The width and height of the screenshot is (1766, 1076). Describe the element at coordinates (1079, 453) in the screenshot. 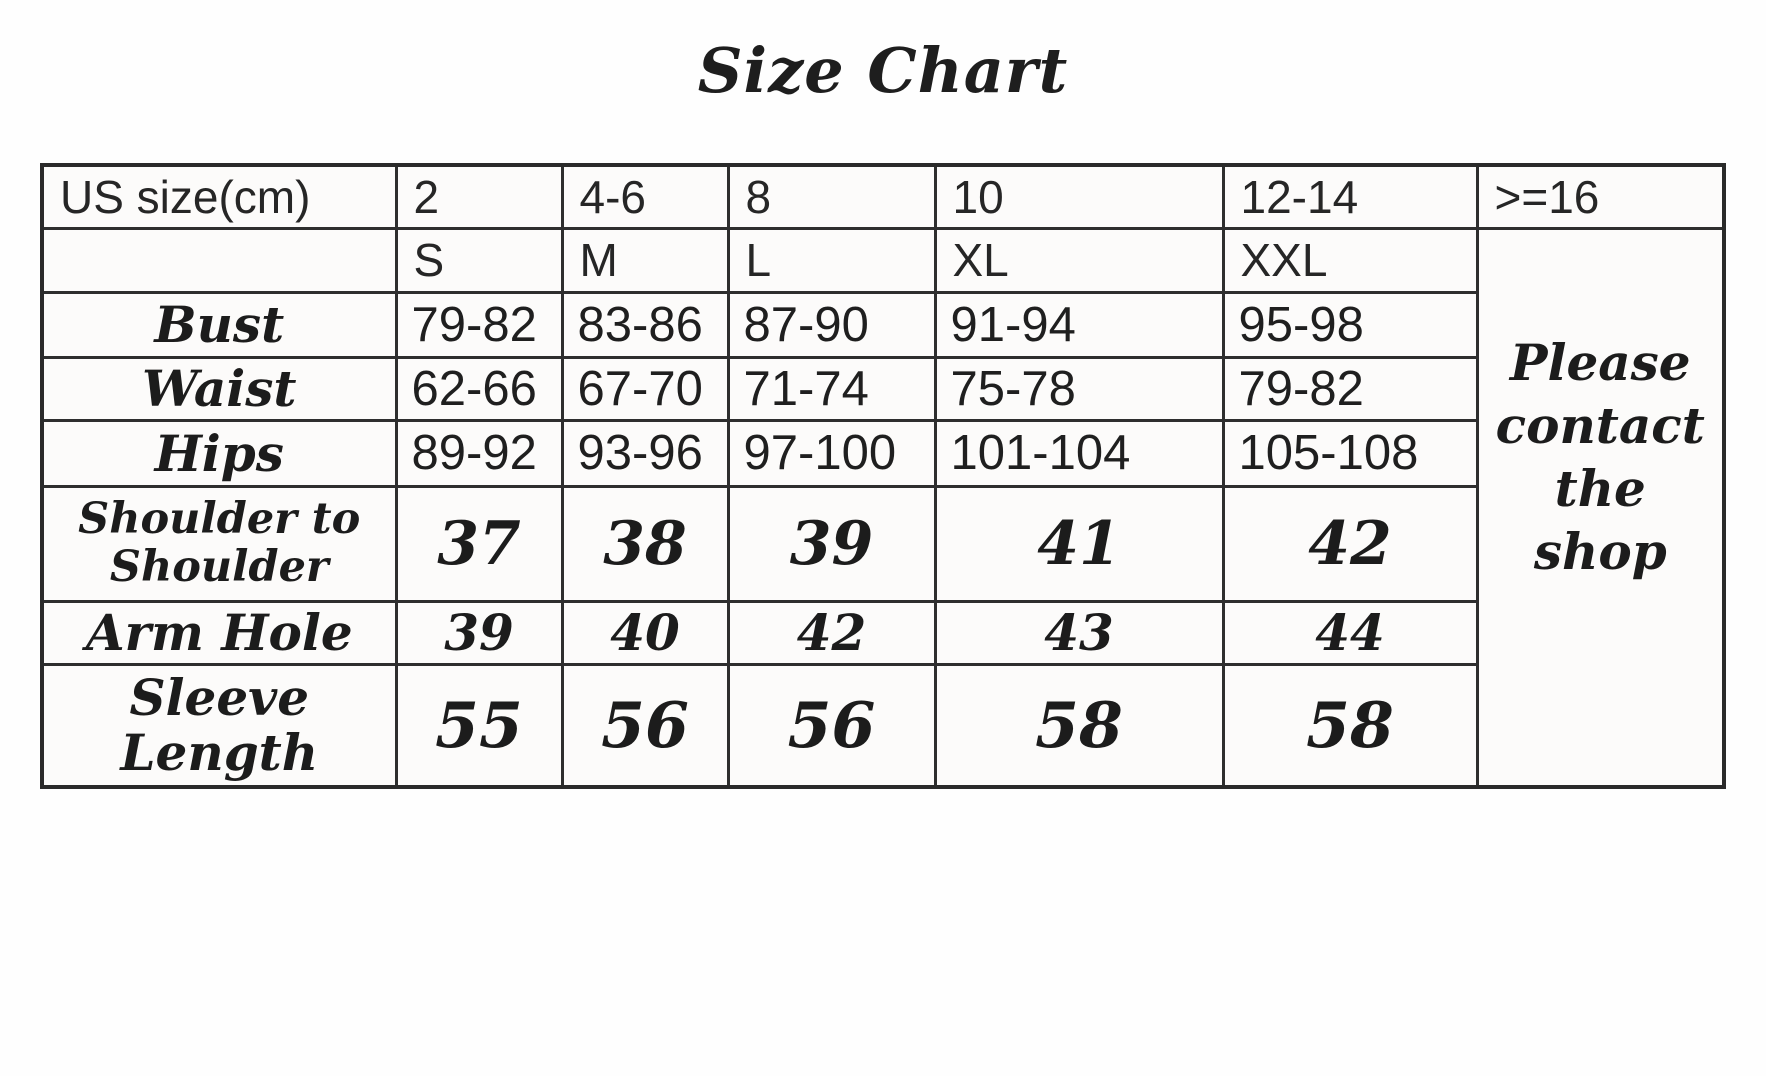

I see `table-cell: 101-104` at that location.